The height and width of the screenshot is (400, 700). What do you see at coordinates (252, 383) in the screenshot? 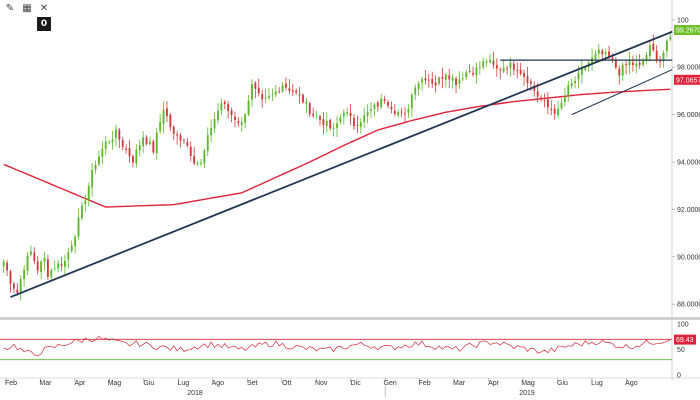
I see `month-label: Set` at bounding box center [252, 383].